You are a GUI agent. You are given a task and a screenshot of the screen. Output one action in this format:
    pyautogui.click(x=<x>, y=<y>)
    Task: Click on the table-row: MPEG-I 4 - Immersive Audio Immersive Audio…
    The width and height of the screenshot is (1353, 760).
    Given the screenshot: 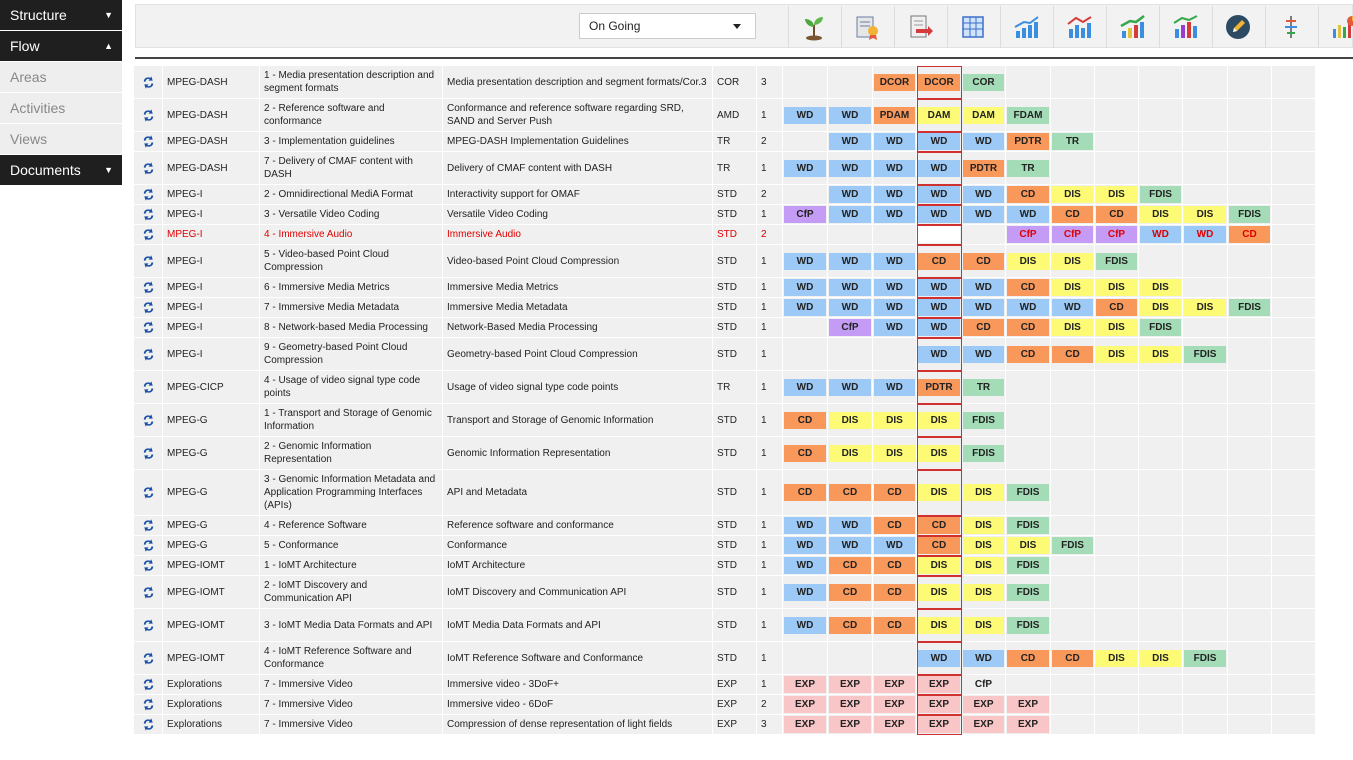 What is the action you would take?
    pyautogui.click(x=724, y=234)
    